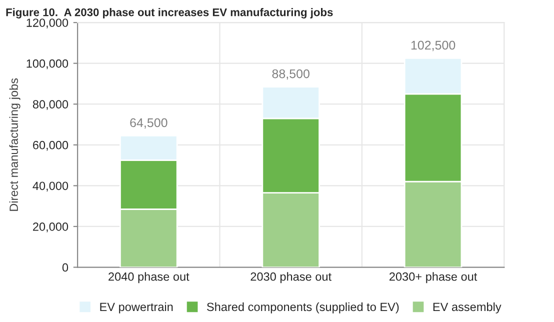 The image size is (554, 322). Describe the element at coordinates (47, 64) in the screenshot. I see `y-tick-label: 100,000` at that location.